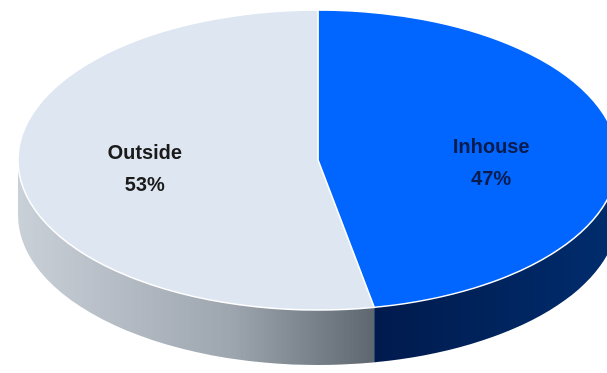  What do you see at coordinates (145, 153) in the screenshot?
I see `slice-label-outside: Outside` at bounding box center [145, 153].